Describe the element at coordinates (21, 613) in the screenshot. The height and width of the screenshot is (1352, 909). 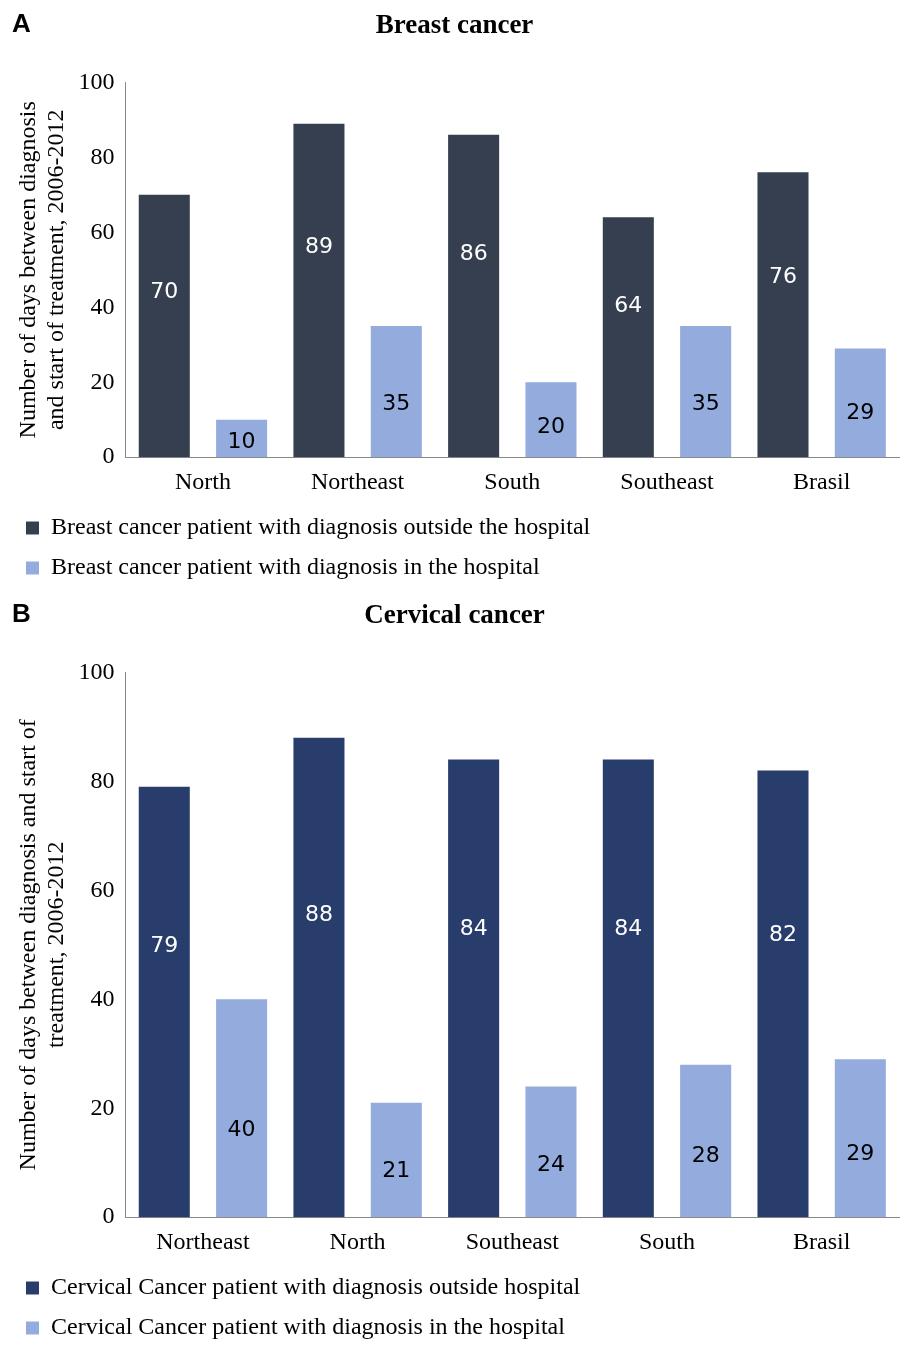
I see `text: B` at that location.